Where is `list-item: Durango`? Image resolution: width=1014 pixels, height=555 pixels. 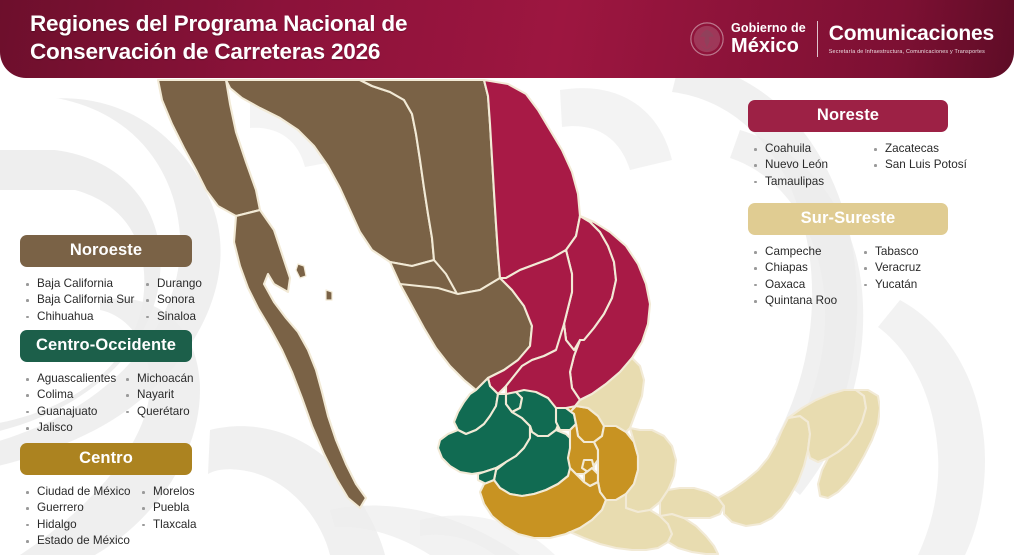
list-item: Durango is located at coordinates (173, 284).